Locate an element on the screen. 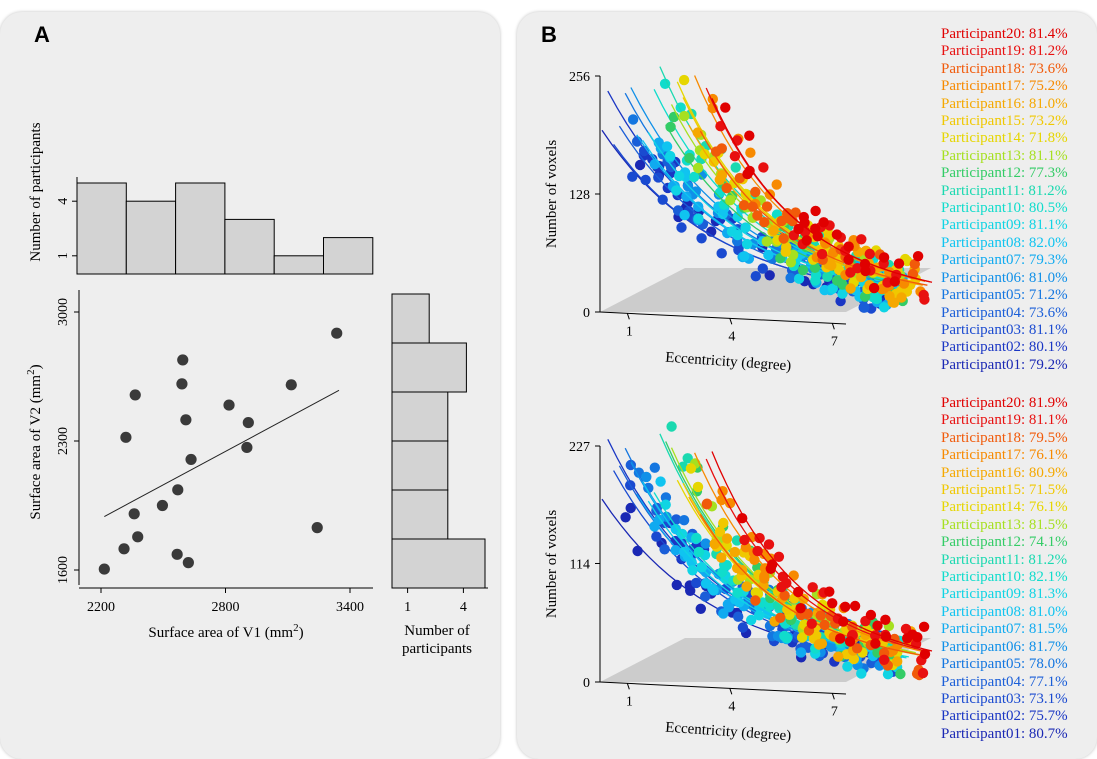 The width and height of the screenshot is (1097, 759). legend-value: : 74.1% is located at coordinates (1044, 542).